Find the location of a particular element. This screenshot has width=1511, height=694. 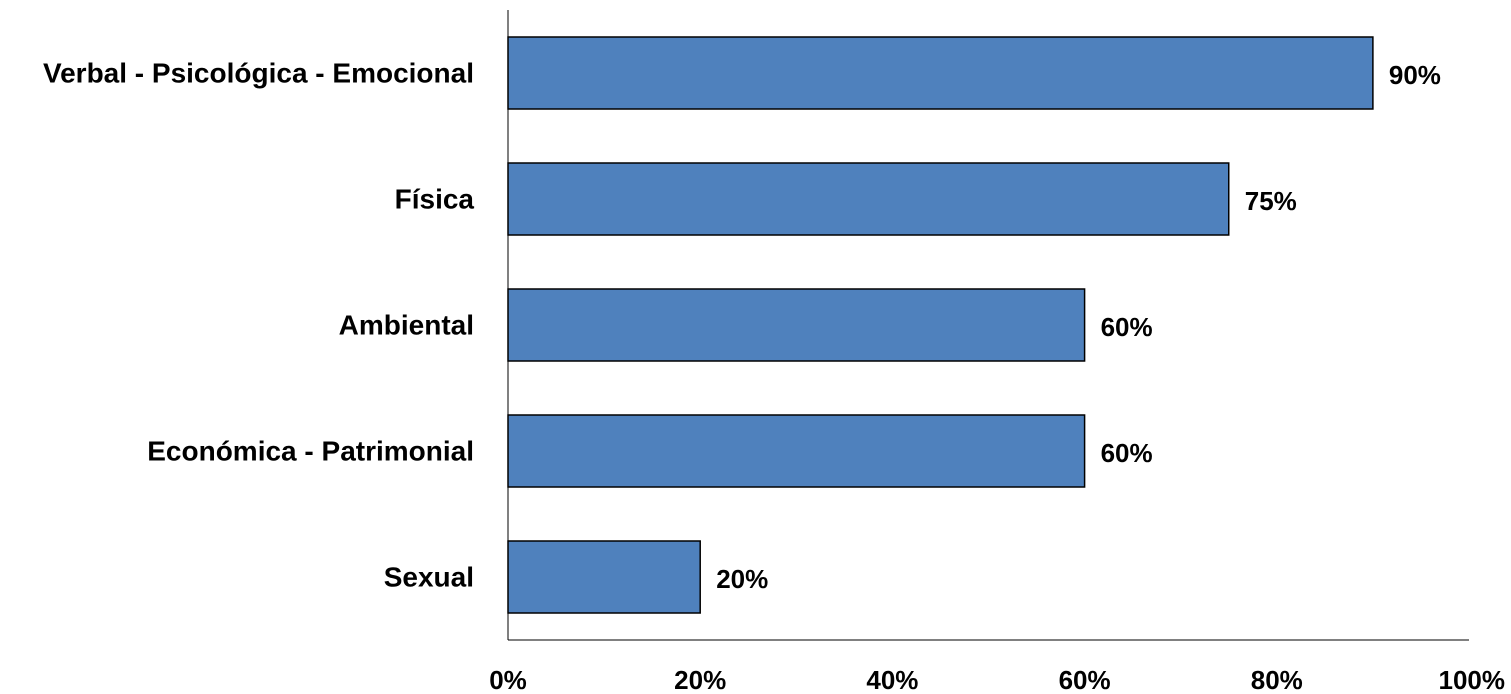

x-tick-label-0: 0% is located at coordinates (508, 679).